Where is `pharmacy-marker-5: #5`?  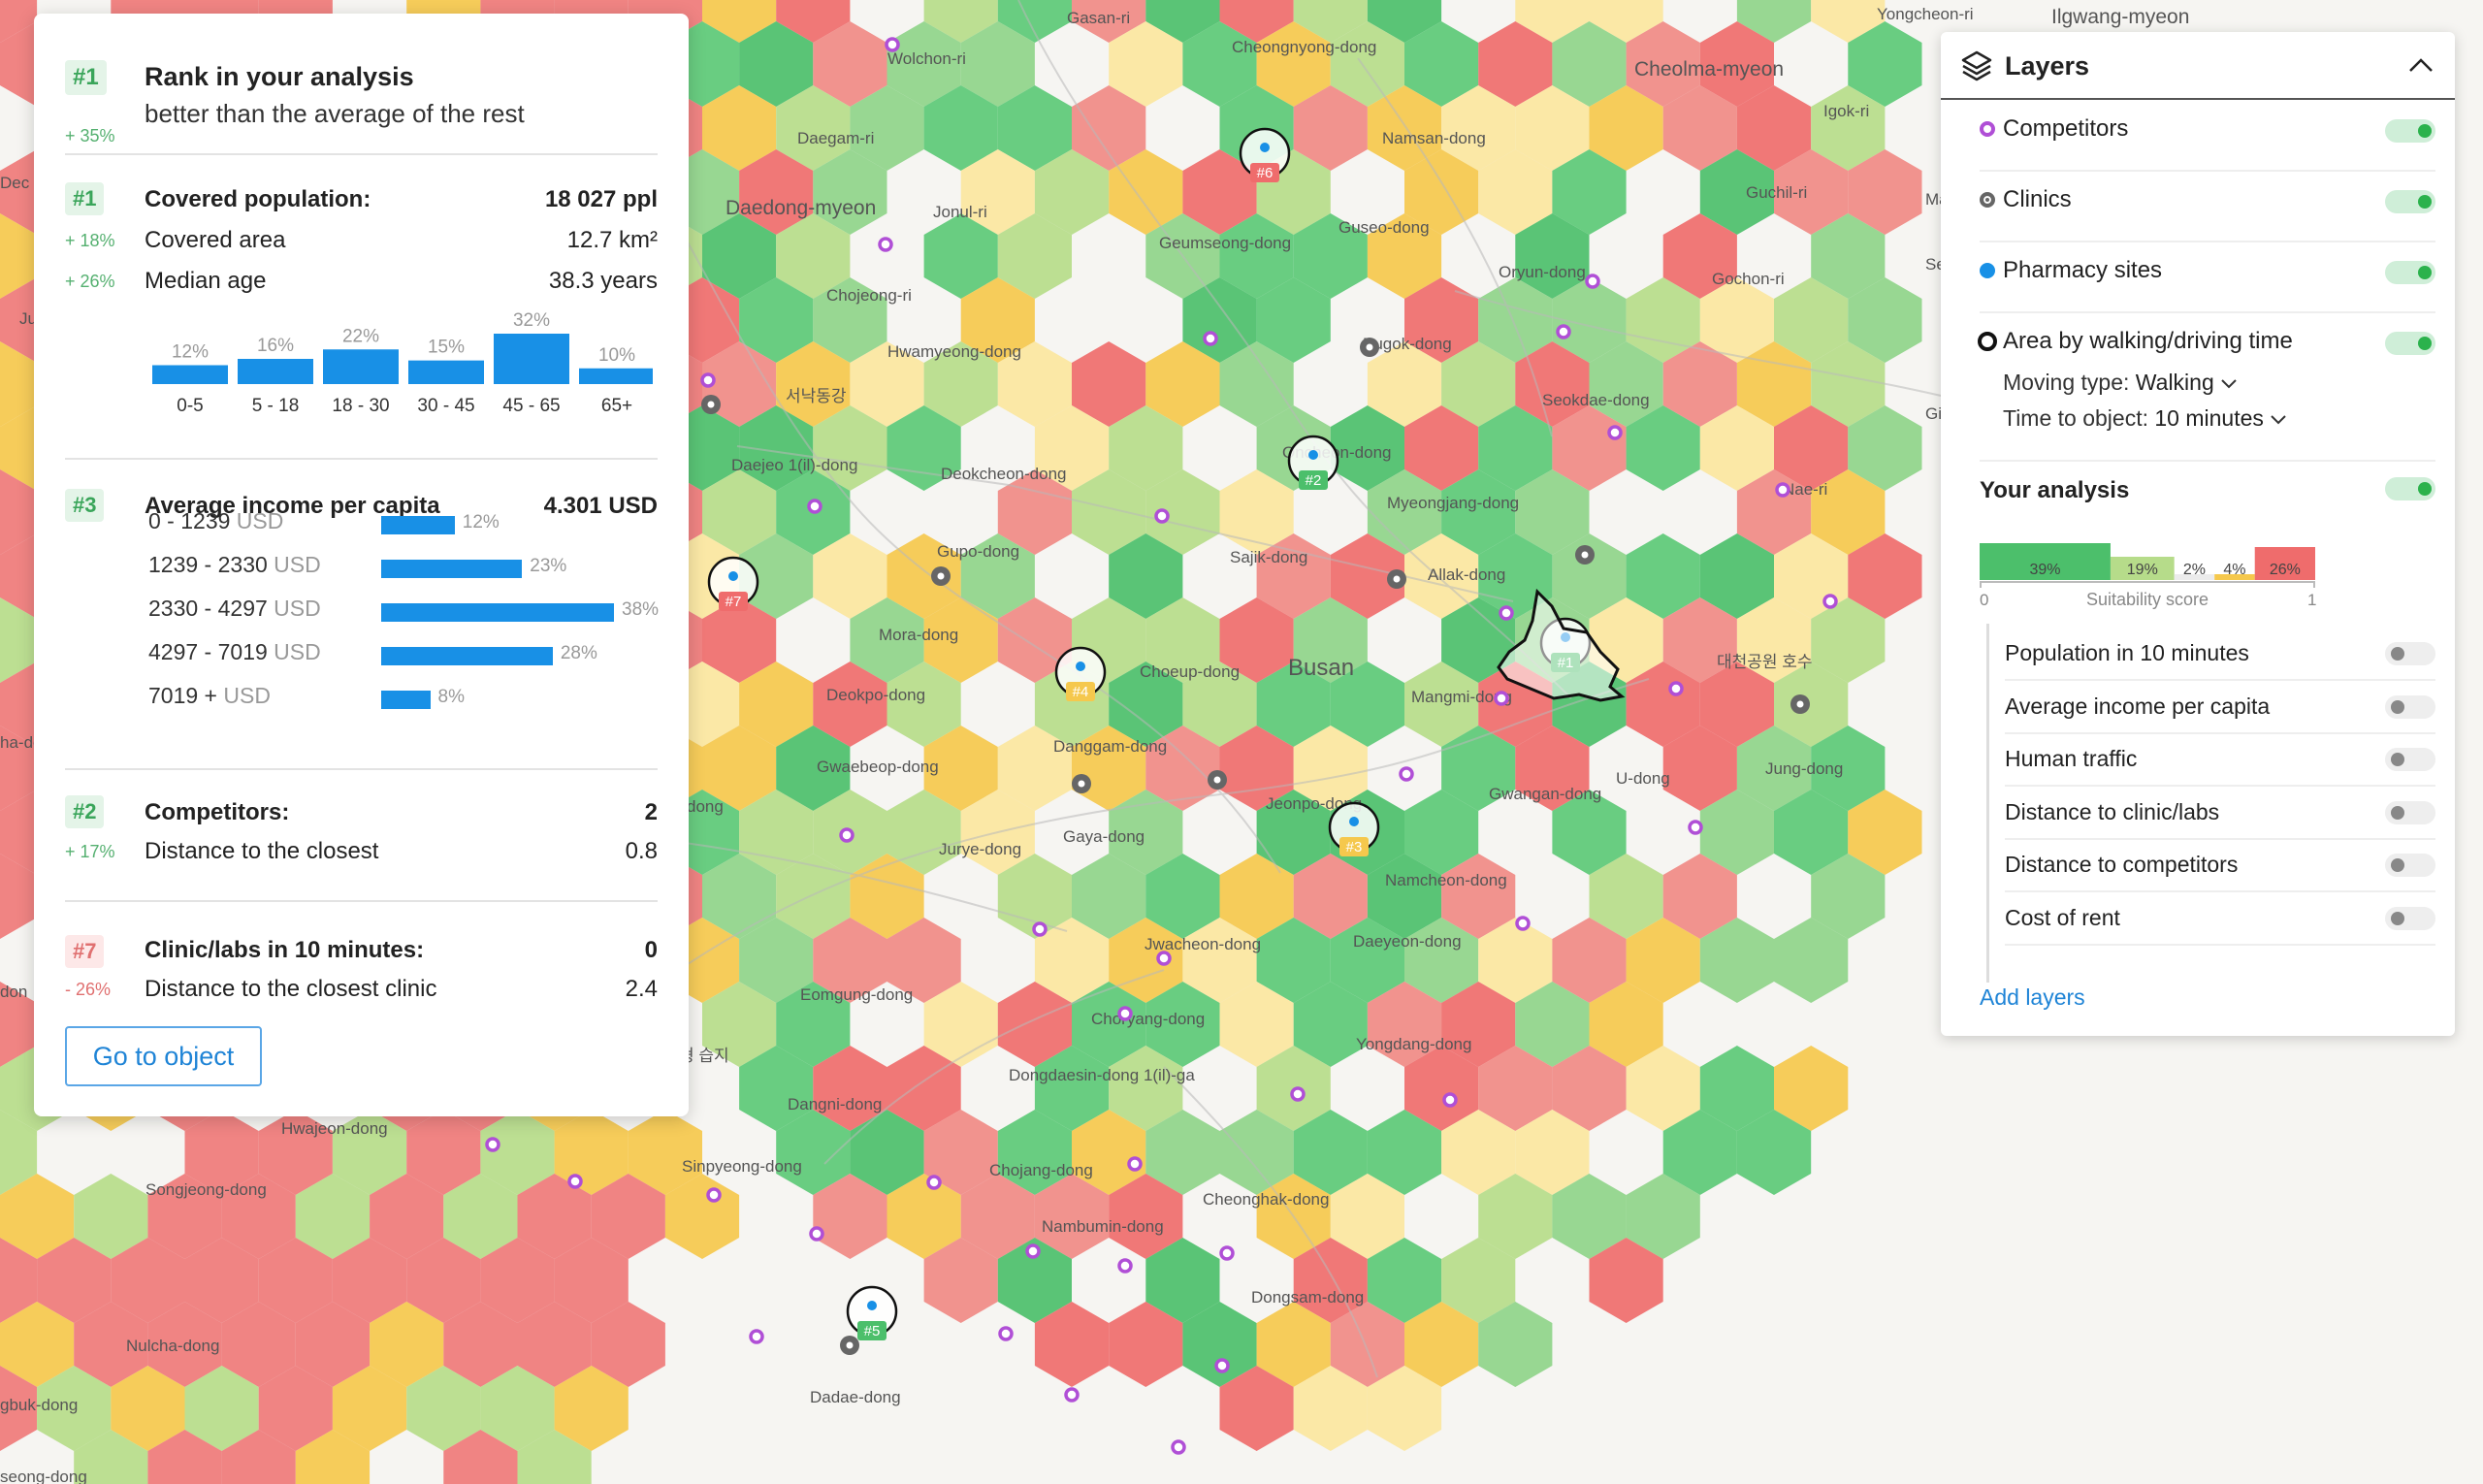
pharmacy-marker-5: #5 is located at coordinates (872, 1312).